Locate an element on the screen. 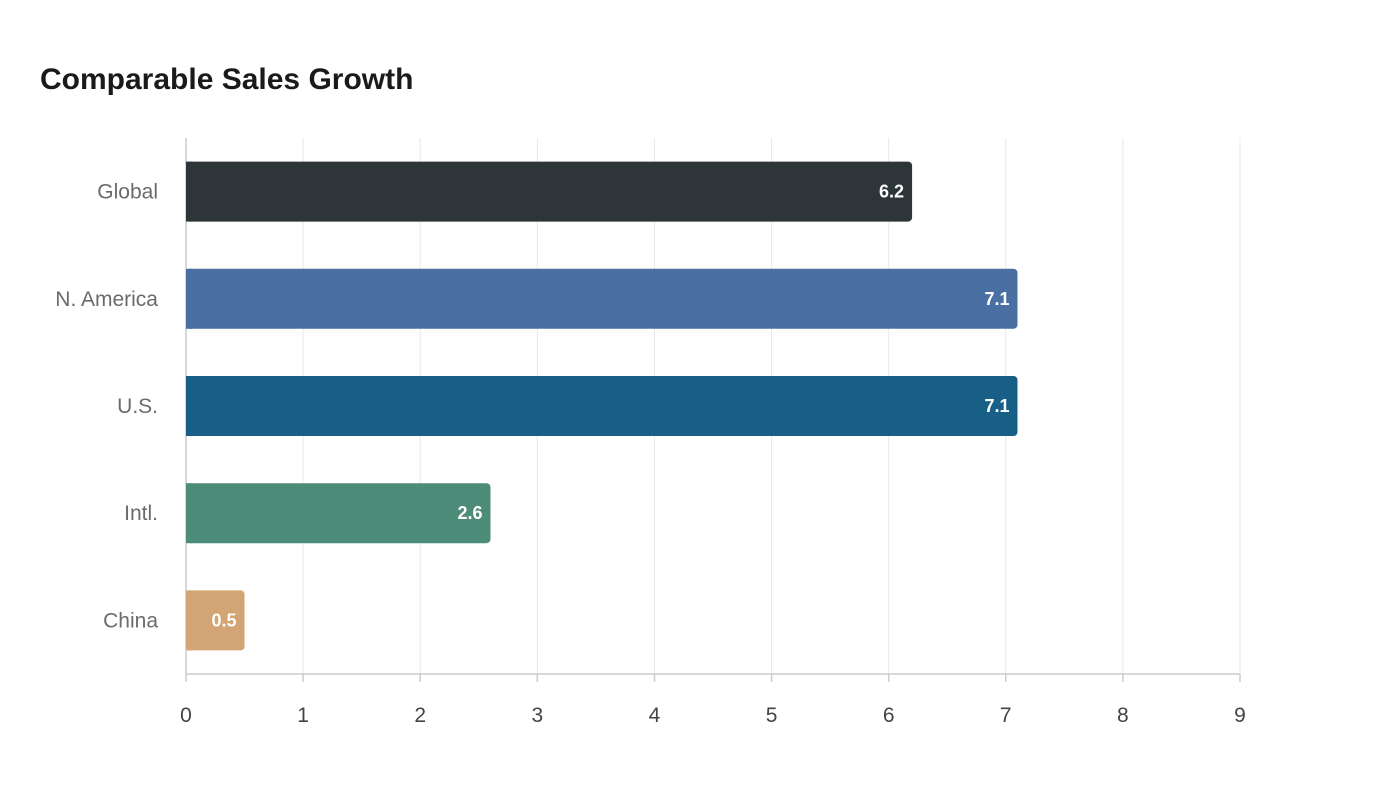 This screenshot has width=1400, height=800. x-tick-label: 9 is located at coordinates (1240, 715).